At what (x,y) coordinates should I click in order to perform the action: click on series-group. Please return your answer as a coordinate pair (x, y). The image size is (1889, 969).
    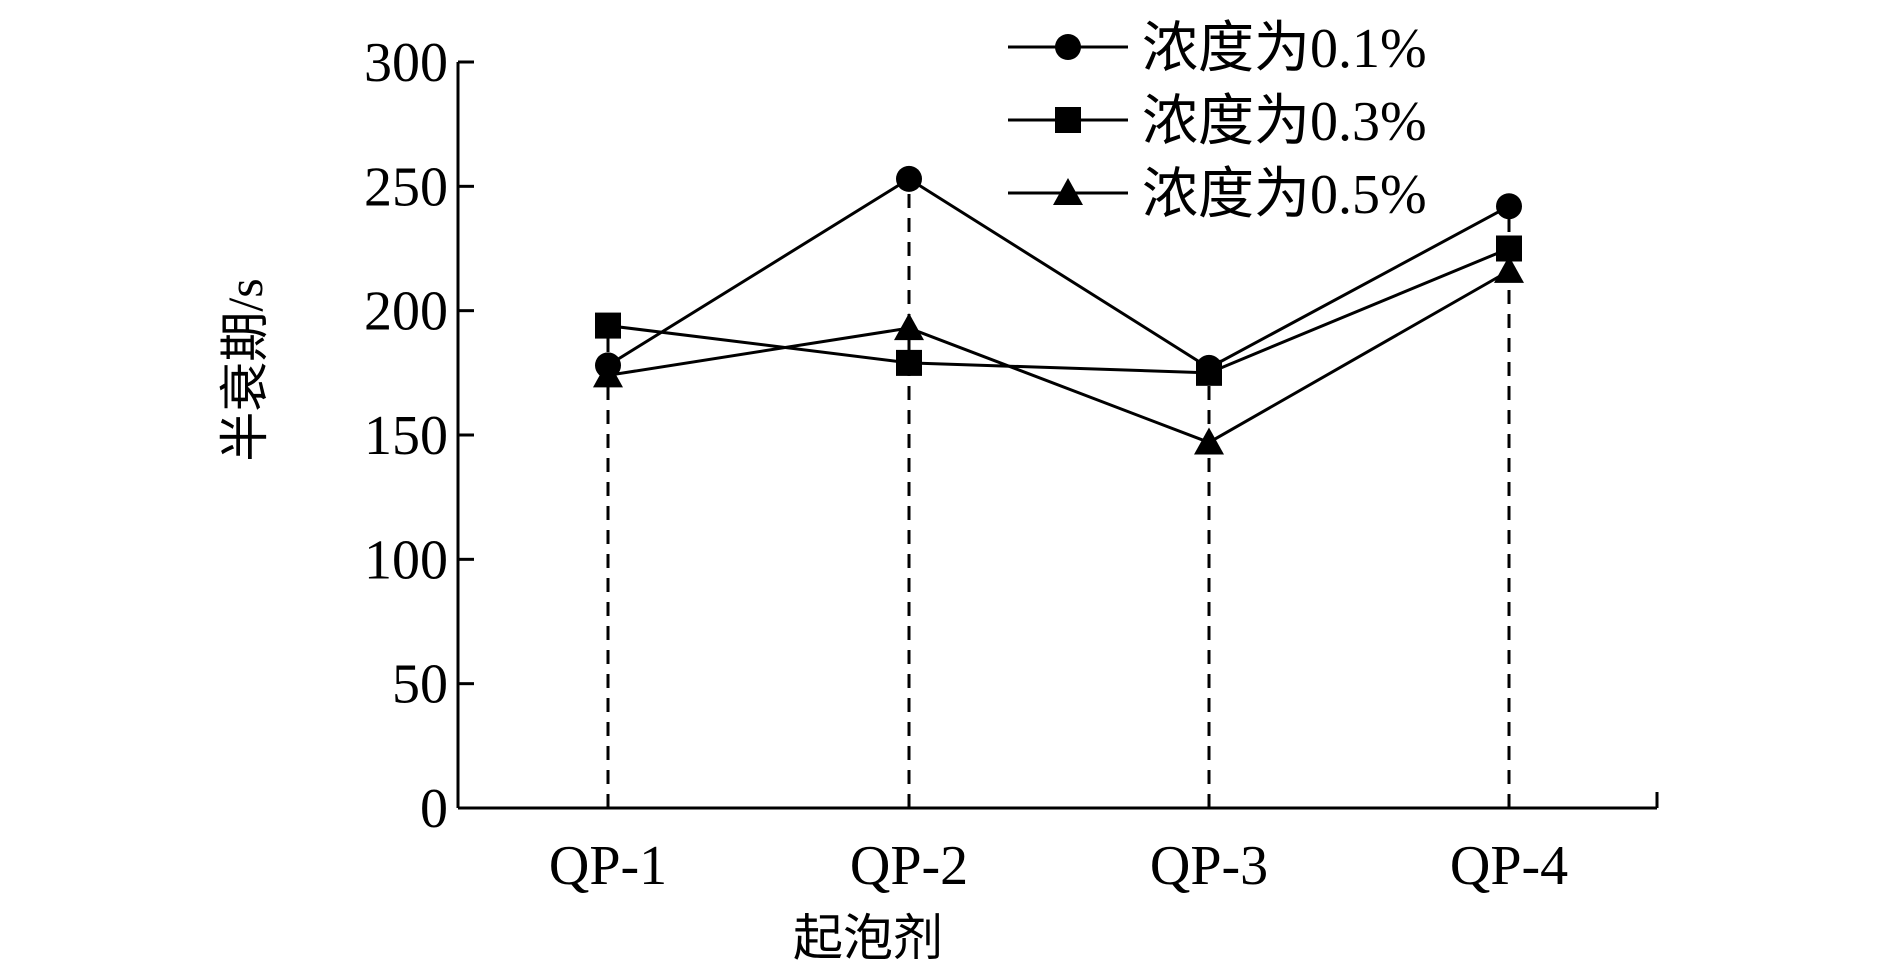
    Looking at the image, I should click on (1058, 310).